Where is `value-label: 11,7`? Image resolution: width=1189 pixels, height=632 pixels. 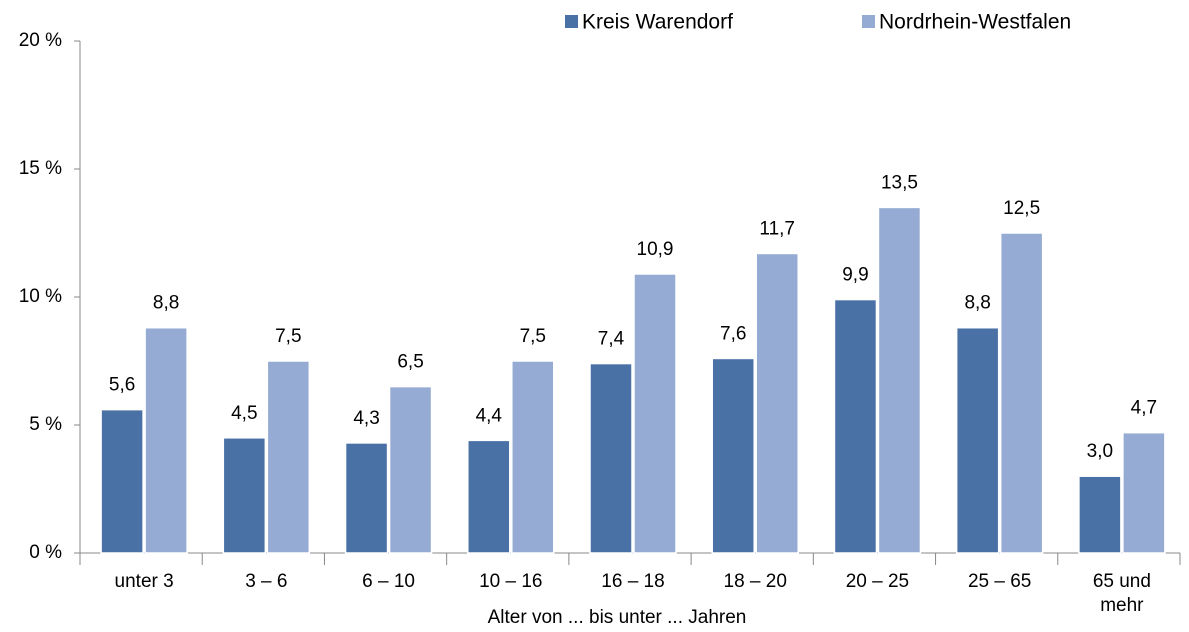 value-label: 11,7 is located at coordinates (777, 228).